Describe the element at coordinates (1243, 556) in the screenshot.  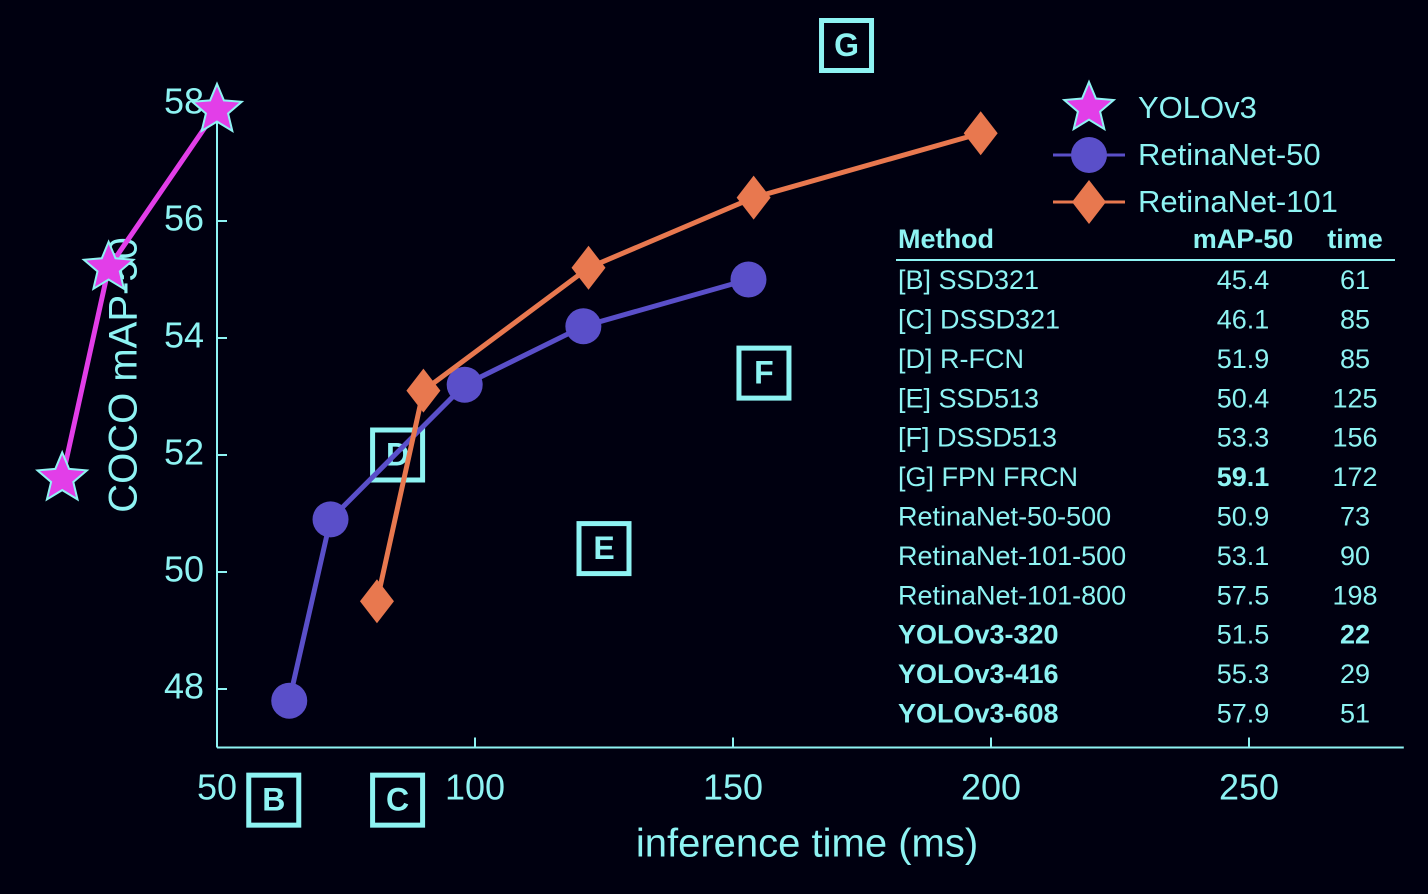
I see `table-cell: 53.1` at that location.